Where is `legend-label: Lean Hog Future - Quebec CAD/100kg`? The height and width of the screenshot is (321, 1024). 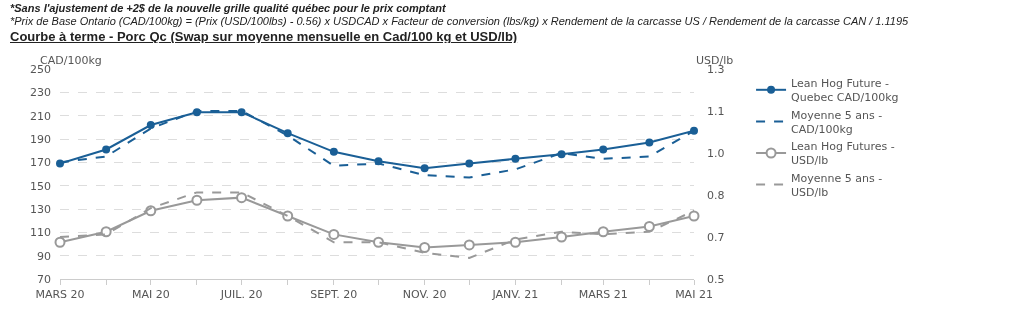 legend-label: Lean Hog Future - Quebec CAD/100kg is located at coordinates (845, 90).